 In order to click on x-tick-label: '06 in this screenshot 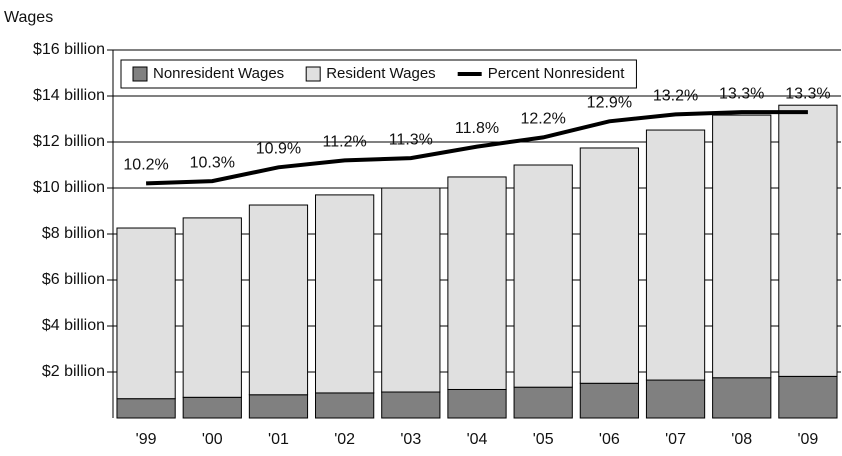, I will do `click(609, 439)`.